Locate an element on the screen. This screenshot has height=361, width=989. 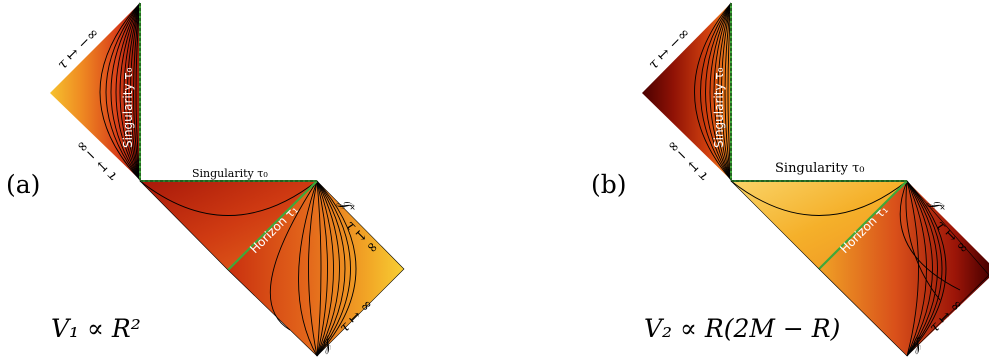
panel-tag: (a) is located at coordinates (23, 184).